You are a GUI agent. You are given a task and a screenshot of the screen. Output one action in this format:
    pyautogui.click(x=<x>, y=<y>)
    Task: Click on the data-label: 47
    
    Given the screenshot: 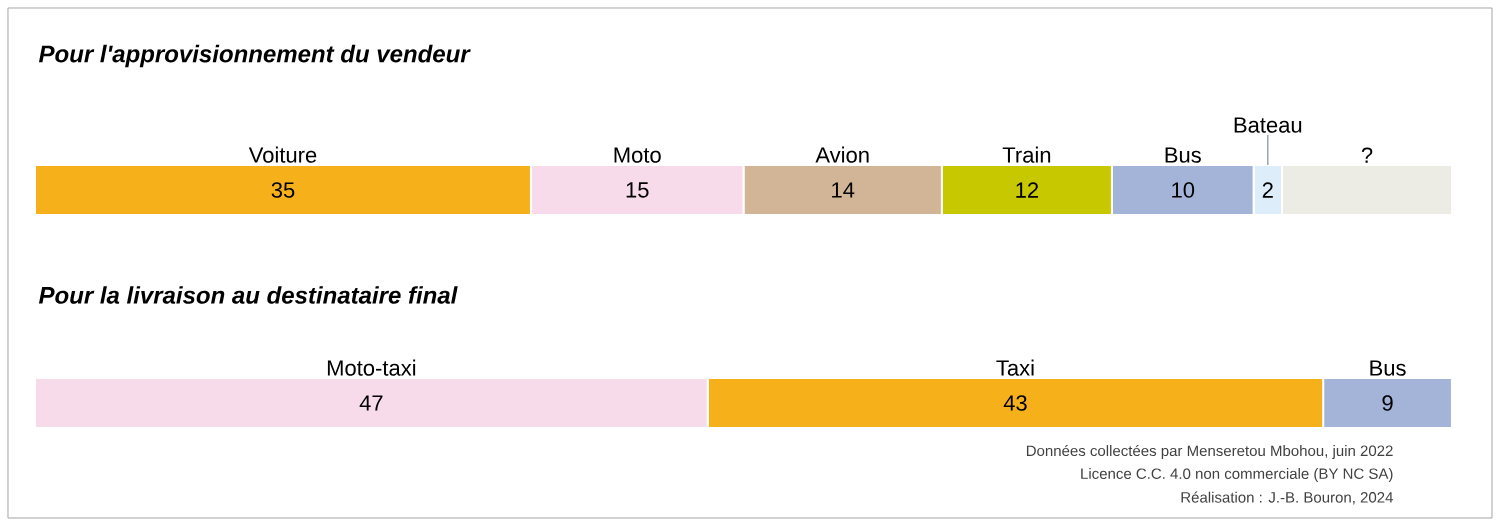 What is the action you would take?
    pyautogui.click(x=371, y=403)
    